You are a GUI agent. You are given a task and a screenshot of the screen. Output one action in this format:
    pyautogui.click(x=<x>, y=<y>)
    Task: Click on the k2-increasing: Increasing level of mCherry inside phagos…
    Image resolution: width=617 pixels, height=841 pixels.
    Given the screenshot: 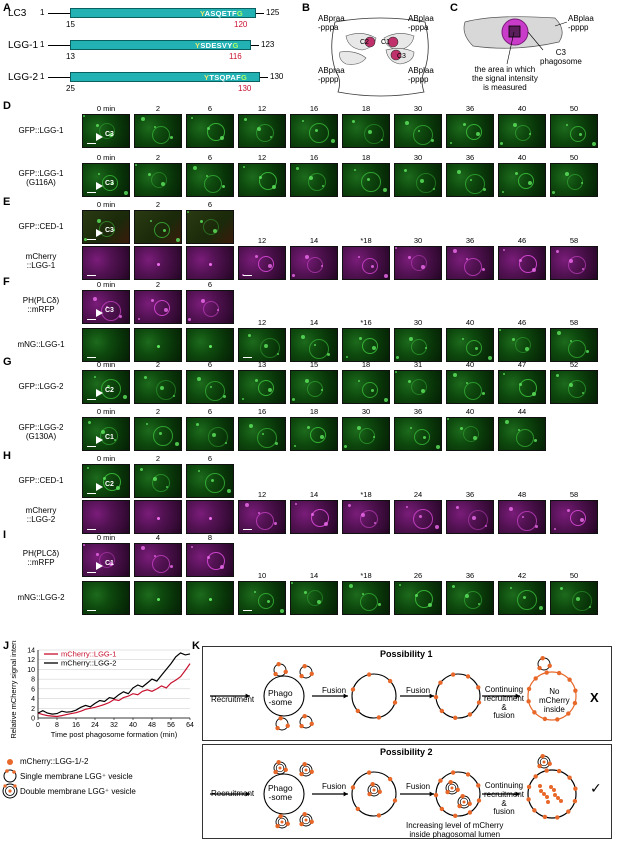 What is the action you would take?
    pyautogui.click(x=455, y=830)
    